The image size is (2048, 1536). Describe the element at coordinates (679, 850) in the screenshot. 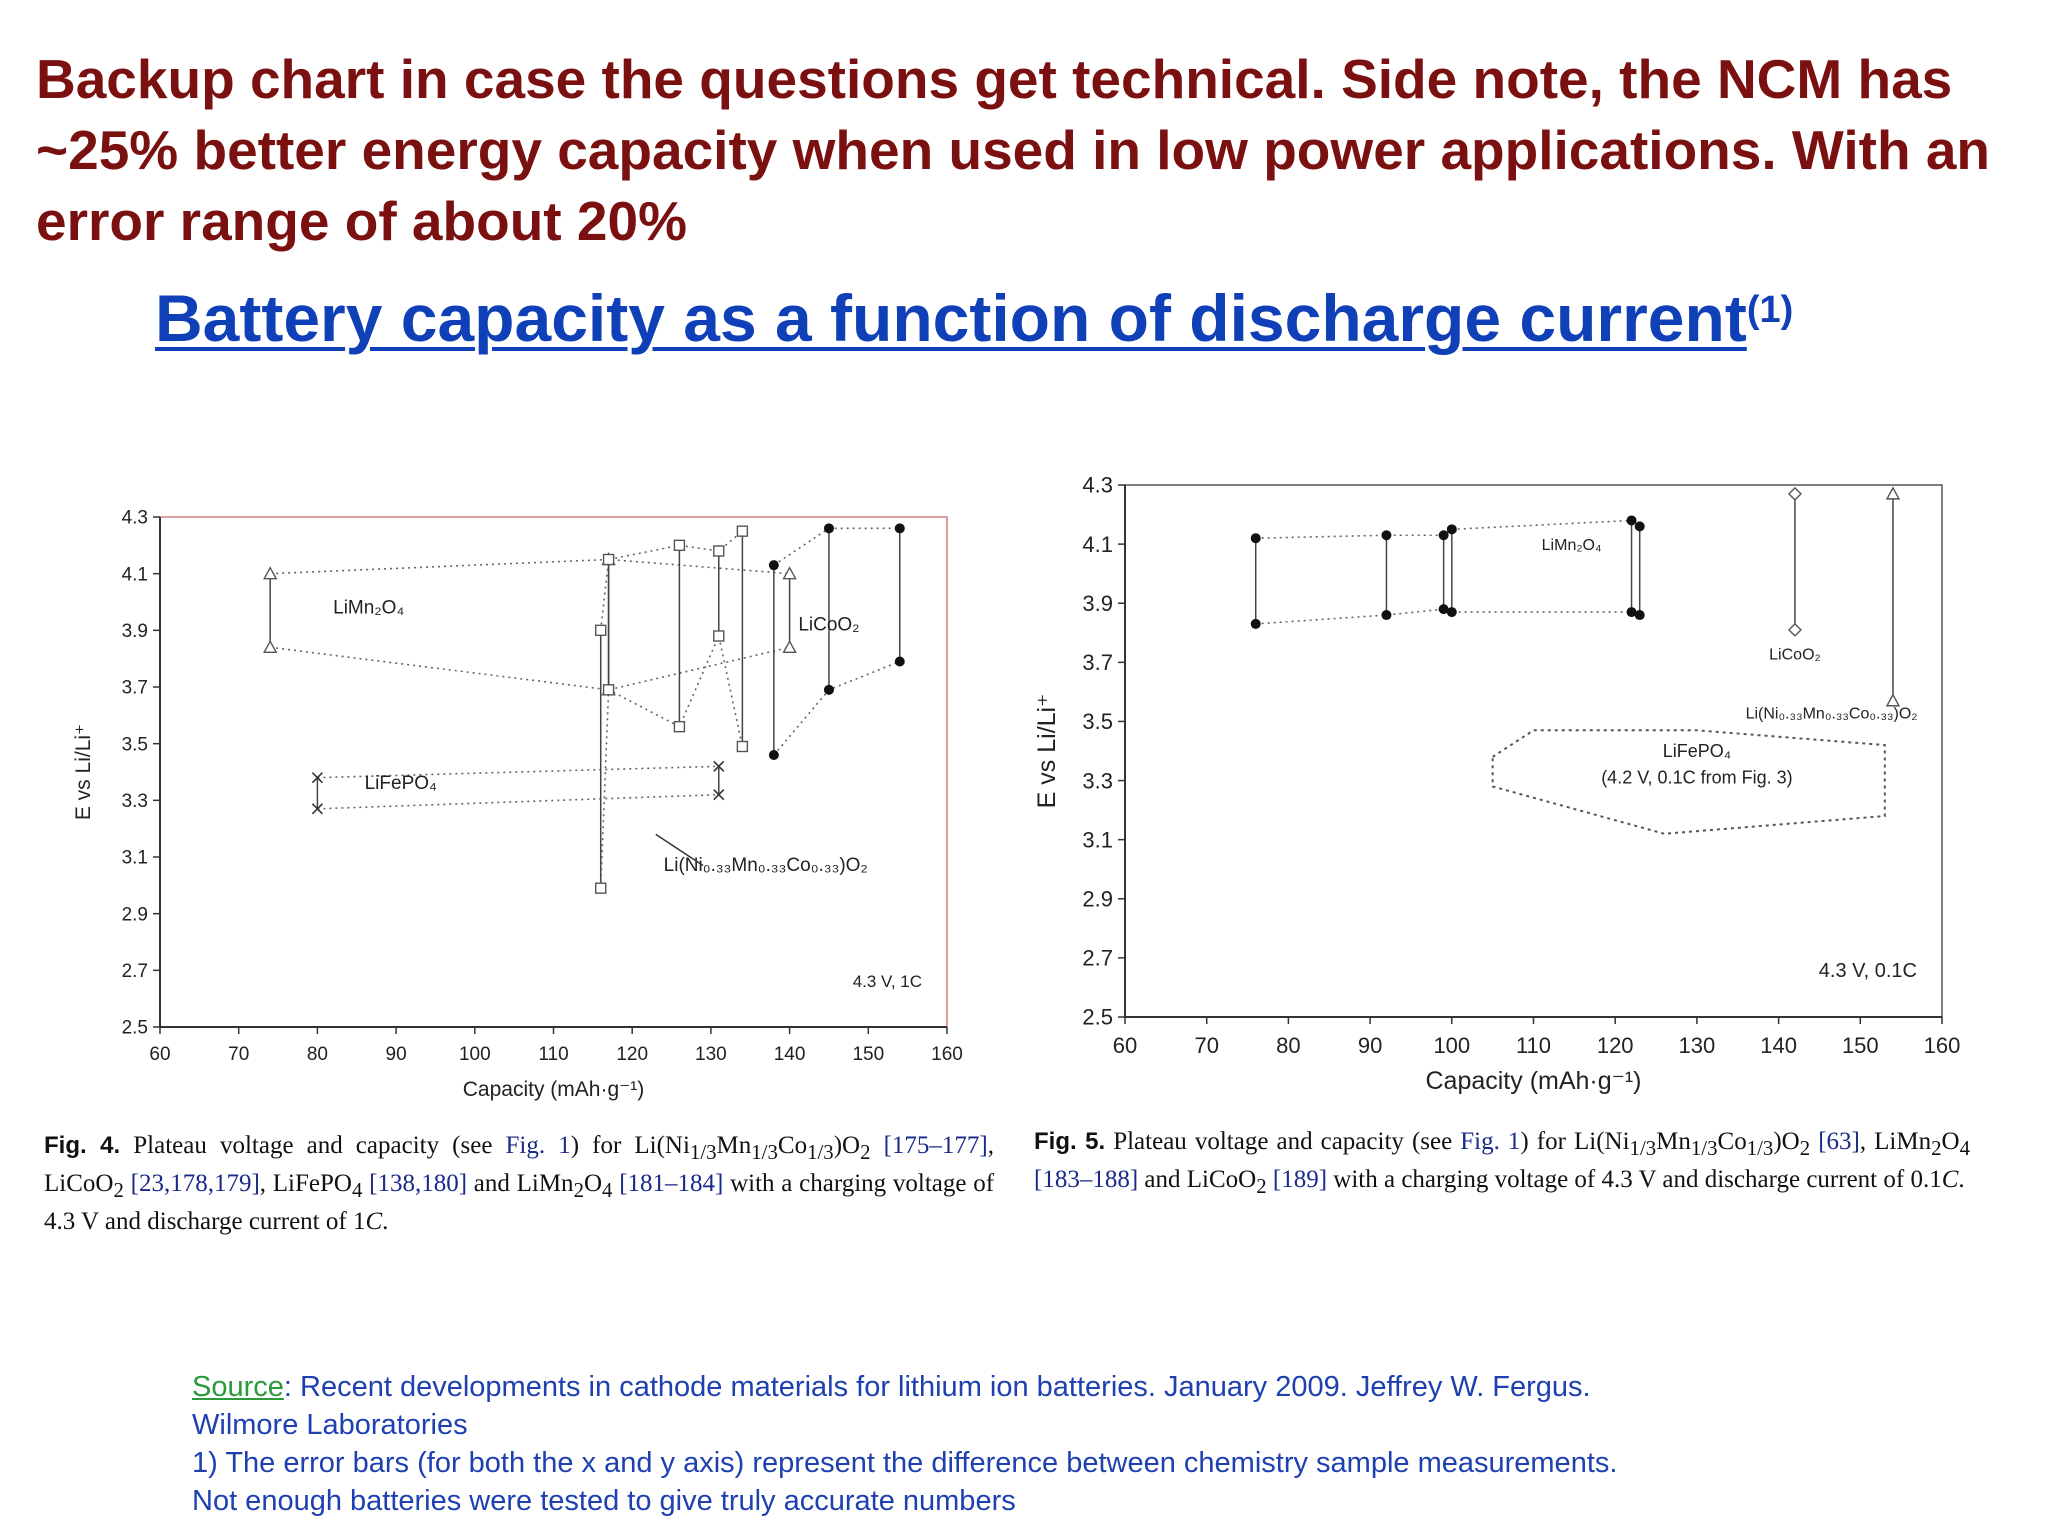

I see `fig4-label-pointer` at that location.